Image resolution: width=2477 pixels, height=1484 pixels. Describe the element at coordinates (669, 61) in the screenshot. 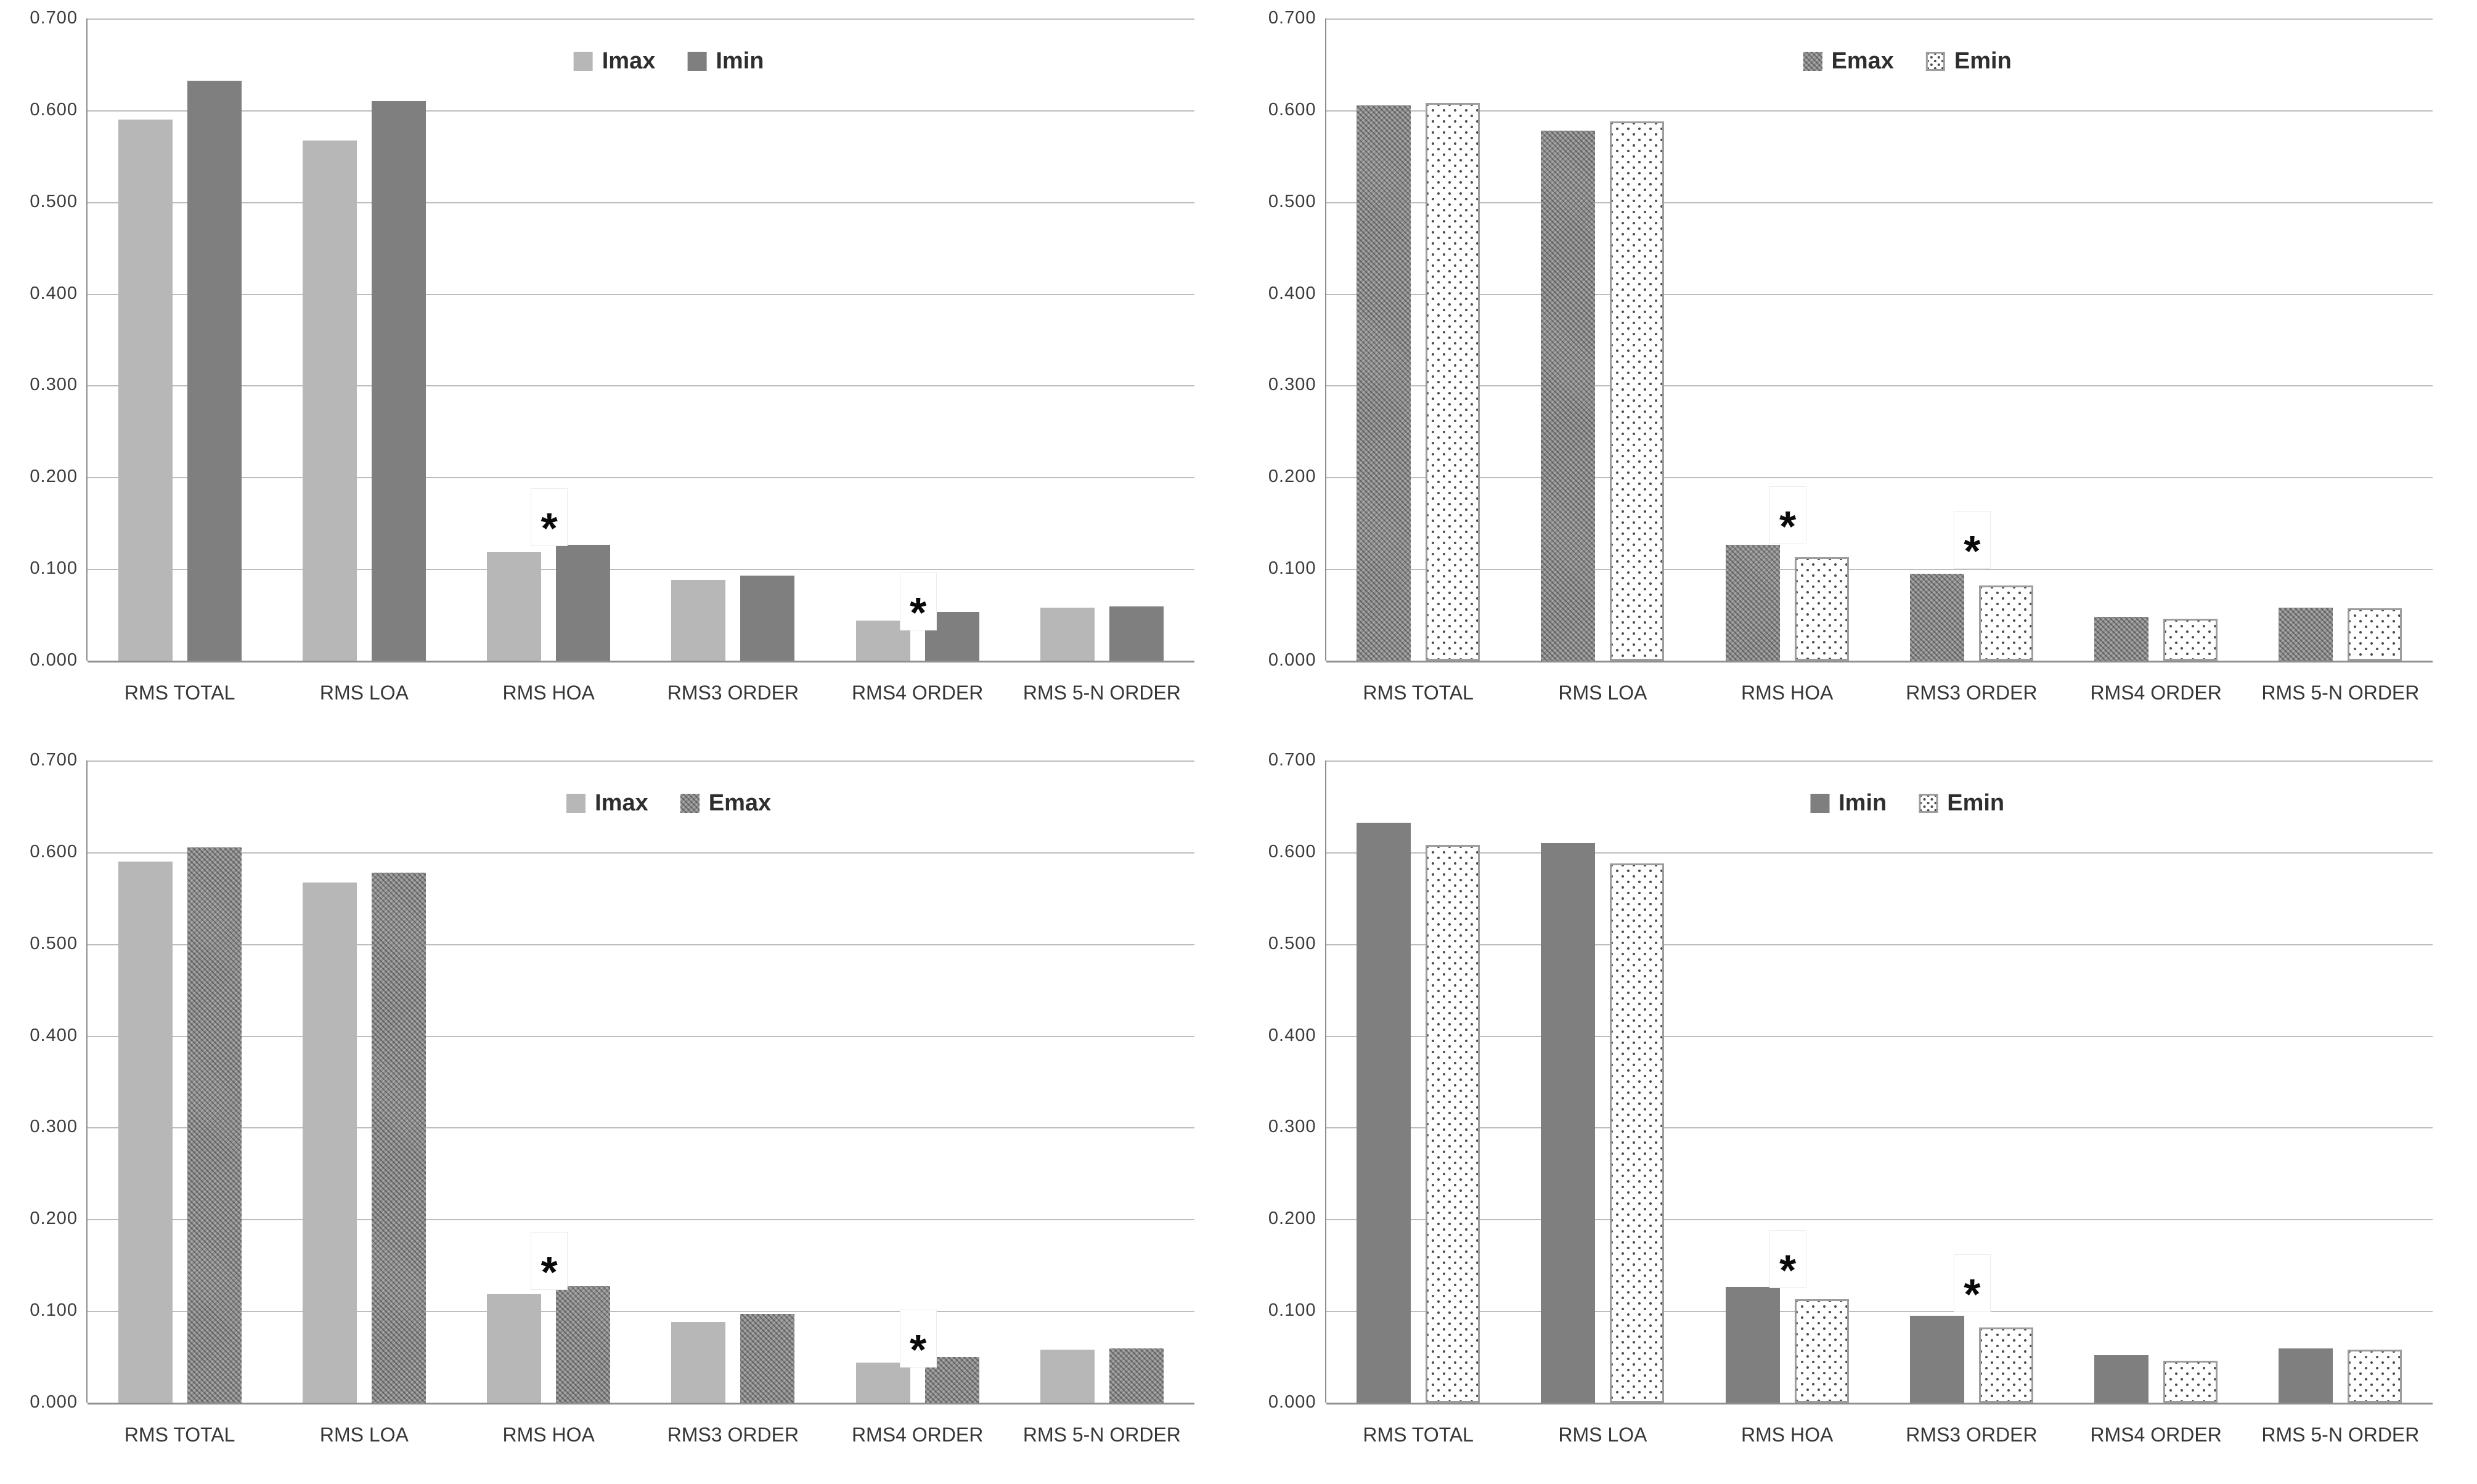

I see `legend: Imax Imin` at that location.